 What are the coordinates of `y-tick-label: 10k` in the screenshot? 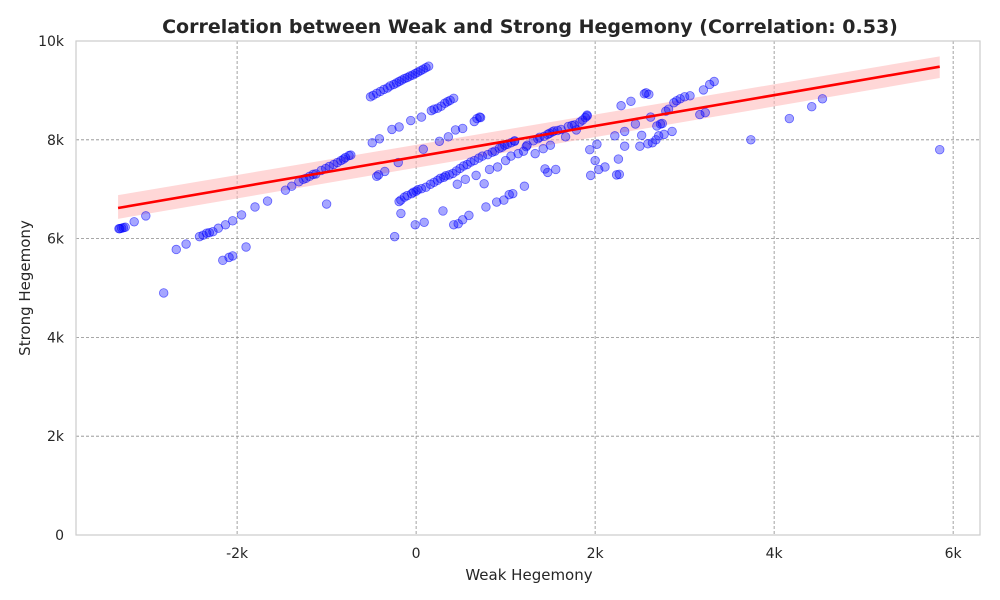 It's located at (51, 42).